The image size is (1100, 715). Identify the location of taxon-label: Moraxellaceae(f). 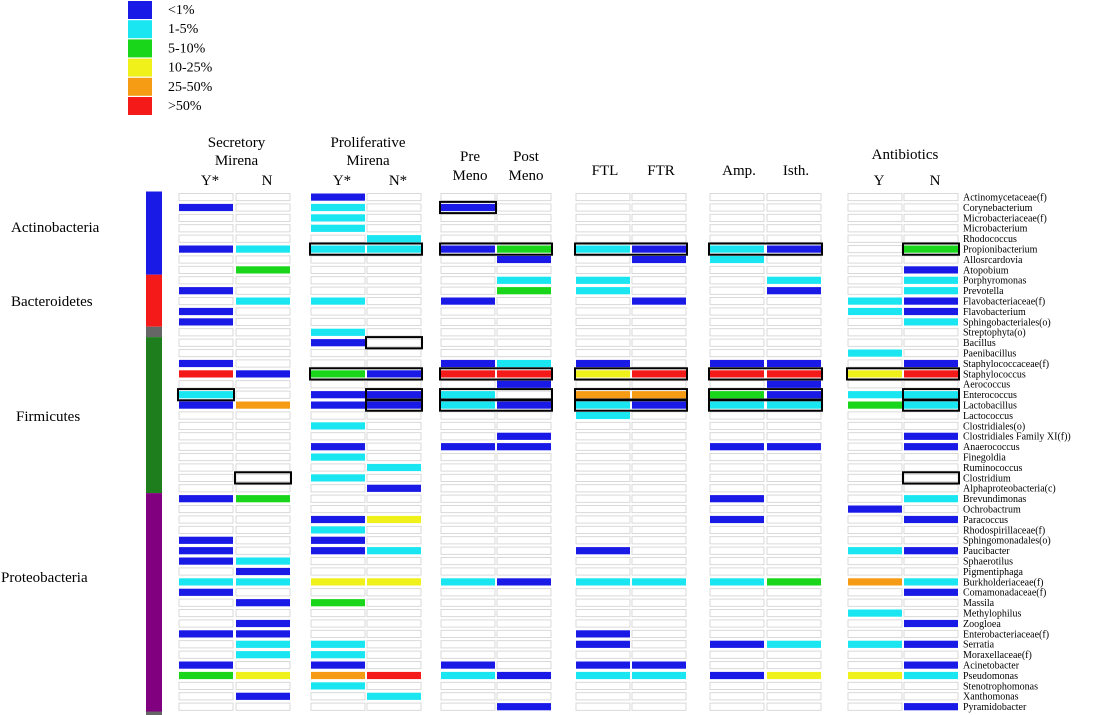
(997, 655).